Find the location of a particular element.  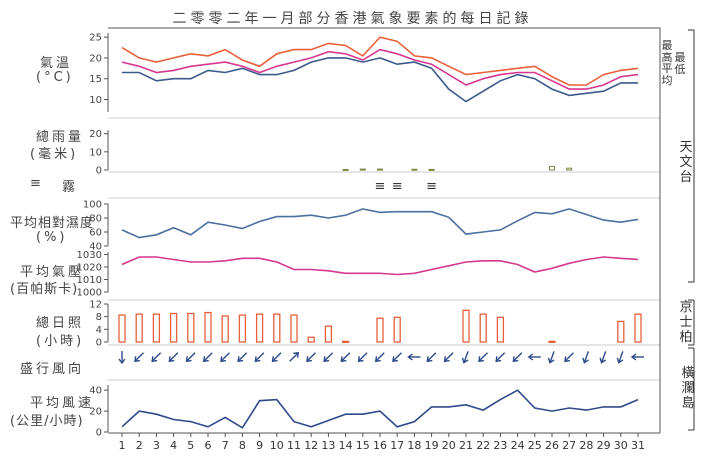

station-waglan: 橫瀾島 is located at coordinates (688, 388).